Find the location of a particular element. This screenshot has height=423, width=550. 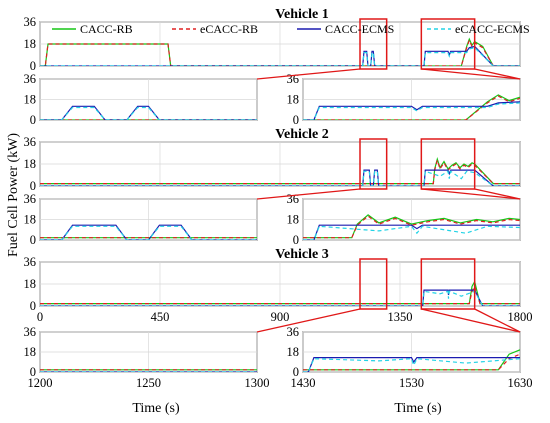

v3-zoom-right-grid is located at coordinates (411, 352).